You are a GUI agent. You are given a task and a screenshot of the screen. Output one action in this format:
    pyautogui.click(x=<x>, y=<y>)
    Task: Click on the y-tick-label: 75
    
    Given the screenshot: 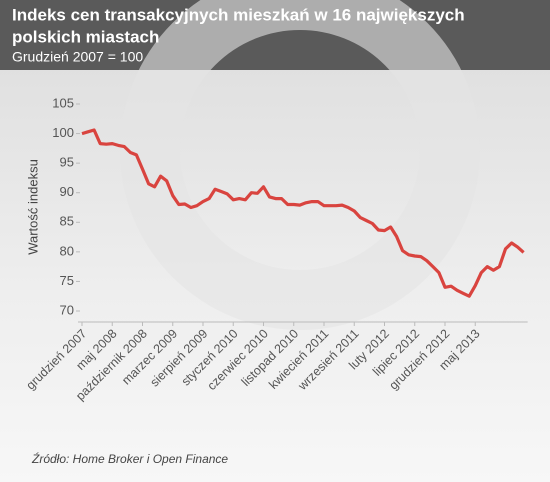 What is the action you would take?
    pyautogui.click(x=67, y=280)
    